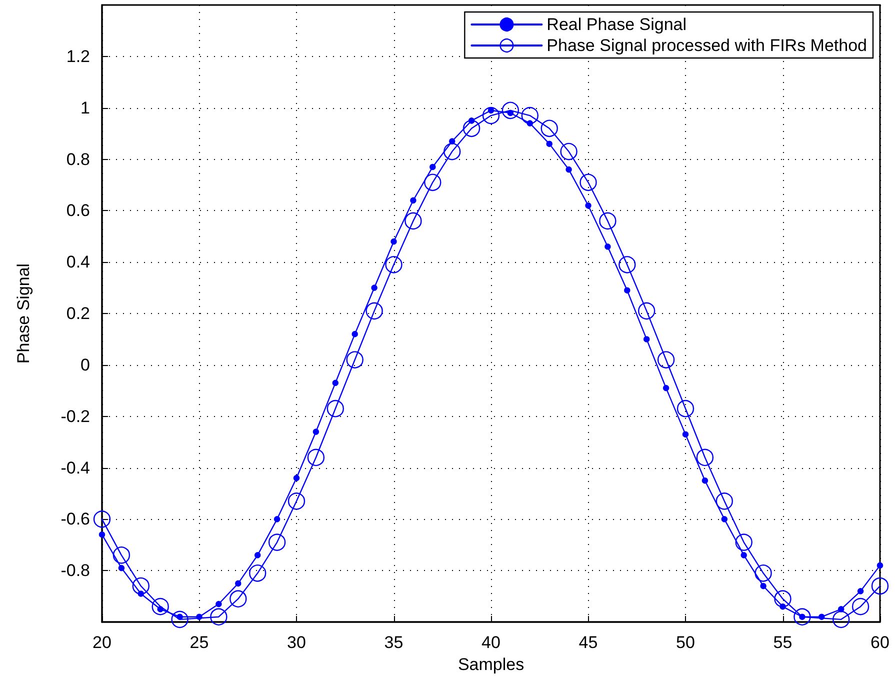 This screenshot has height=686, width=895. Describe the element at coordinates (199, 642) in the screenshot. I see `x-tick-label: 25` at that location.